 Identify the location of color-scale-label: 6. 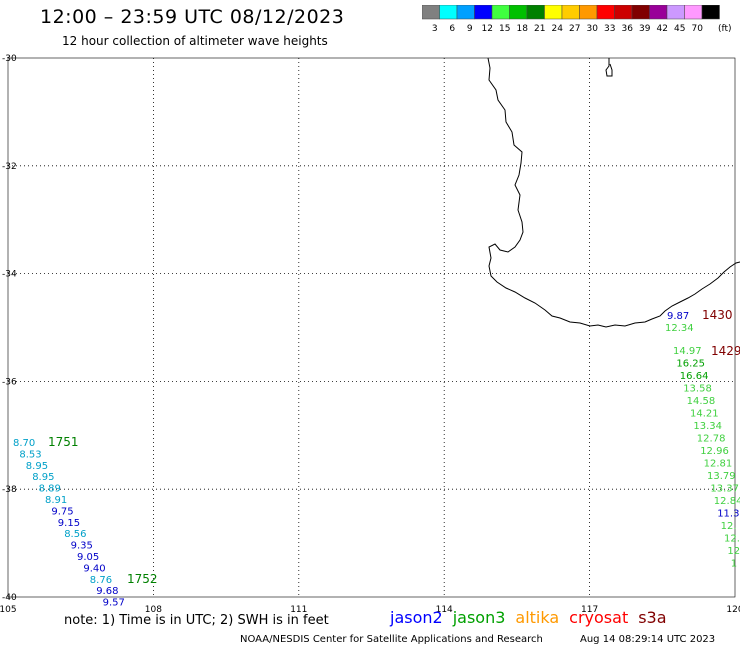
(452, 29).